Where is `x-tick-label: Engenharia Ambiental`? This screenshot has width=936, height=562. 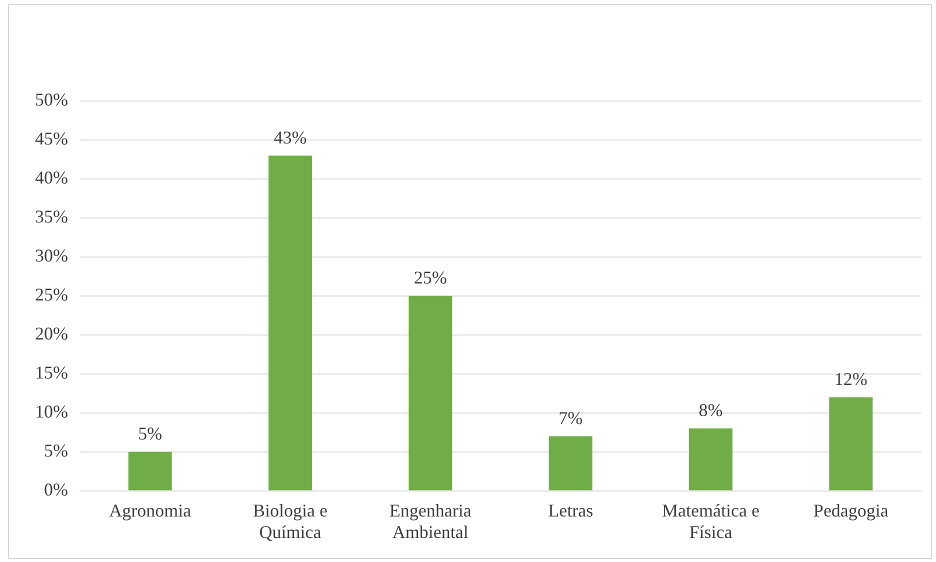
x-tick-label: Engenharia Ambiental is located at coordinates (430, 521).